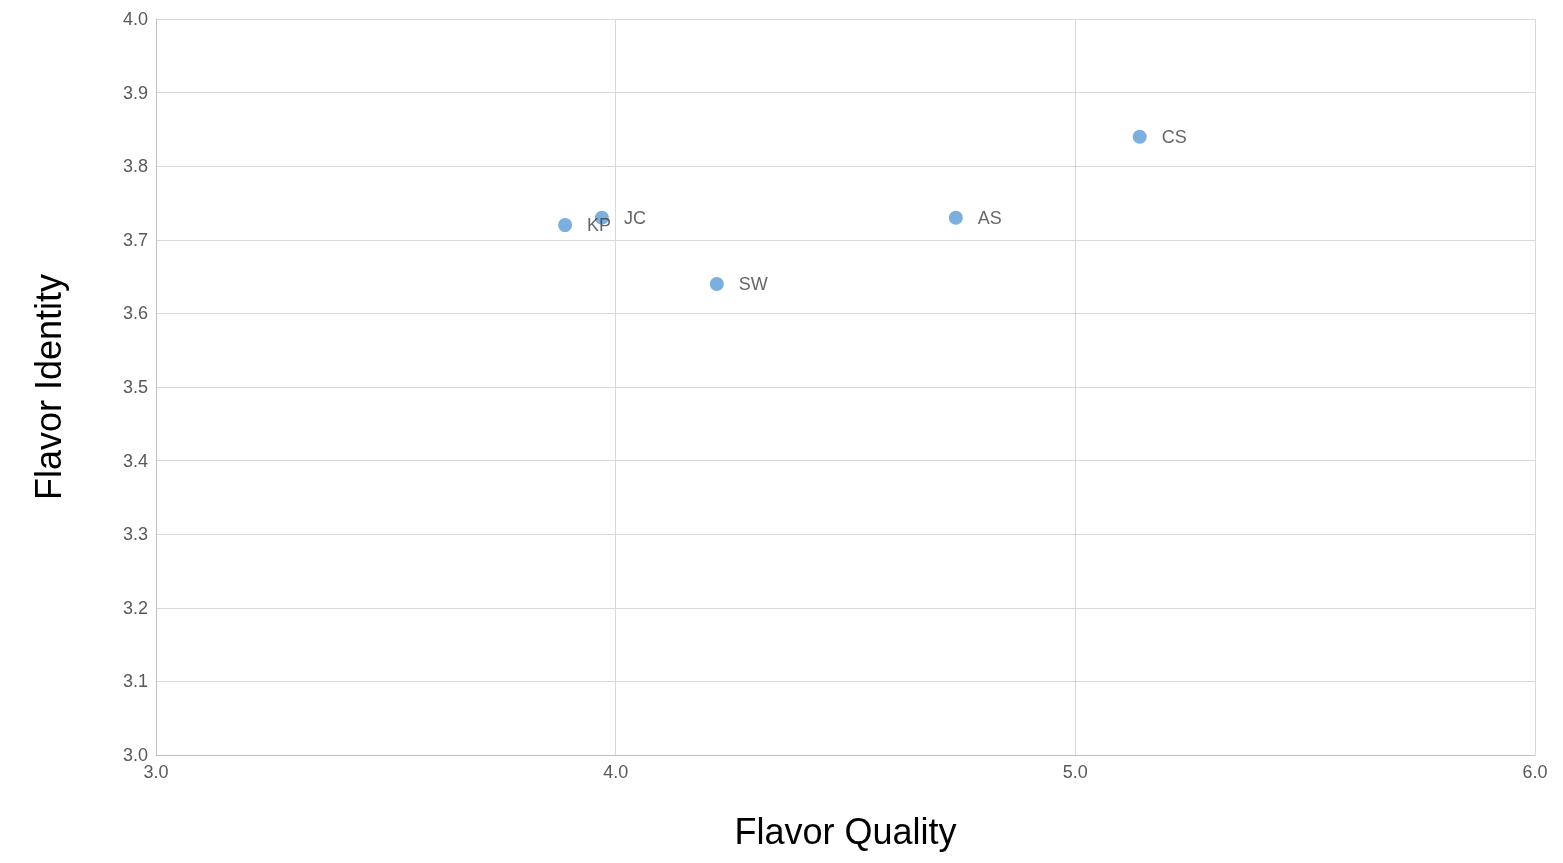 This screenshot has height=863, width=1563. Describe the element at coordinates (48, 387) in the screenshot. I see `y-axis-title: Flavor Identity` at that location.